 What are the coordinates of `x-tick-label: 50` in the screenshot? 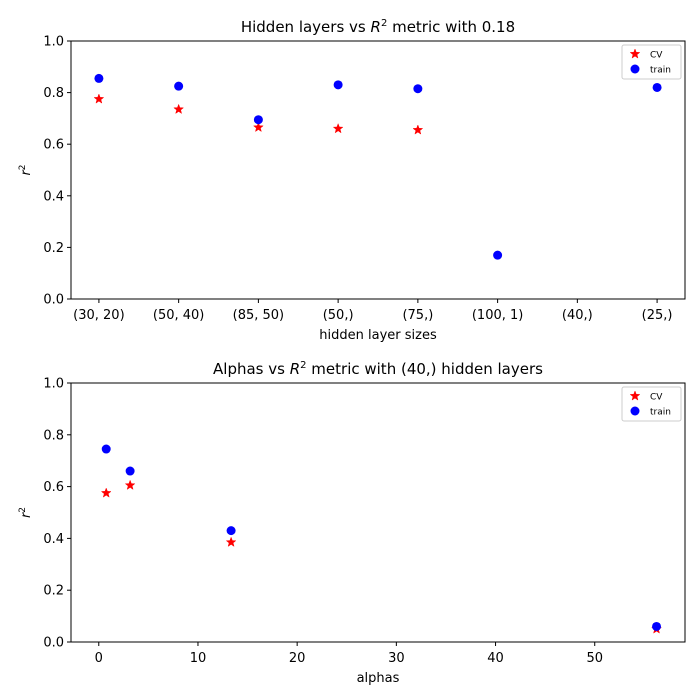 It's located at (594, 658).